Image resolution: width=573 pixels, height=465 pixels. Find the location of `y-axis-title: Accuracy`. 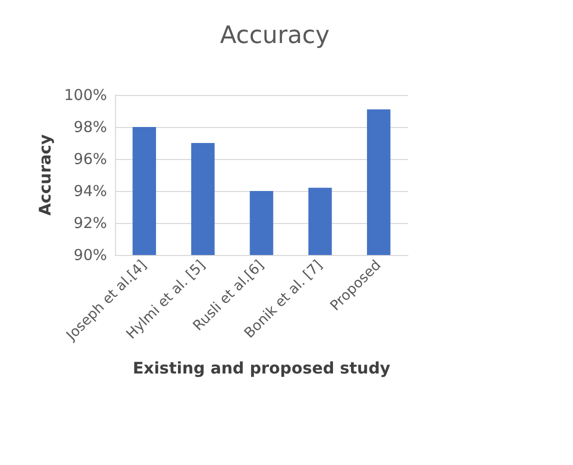

y-axis-title: Accuracy is located at coordinates (45, 175).